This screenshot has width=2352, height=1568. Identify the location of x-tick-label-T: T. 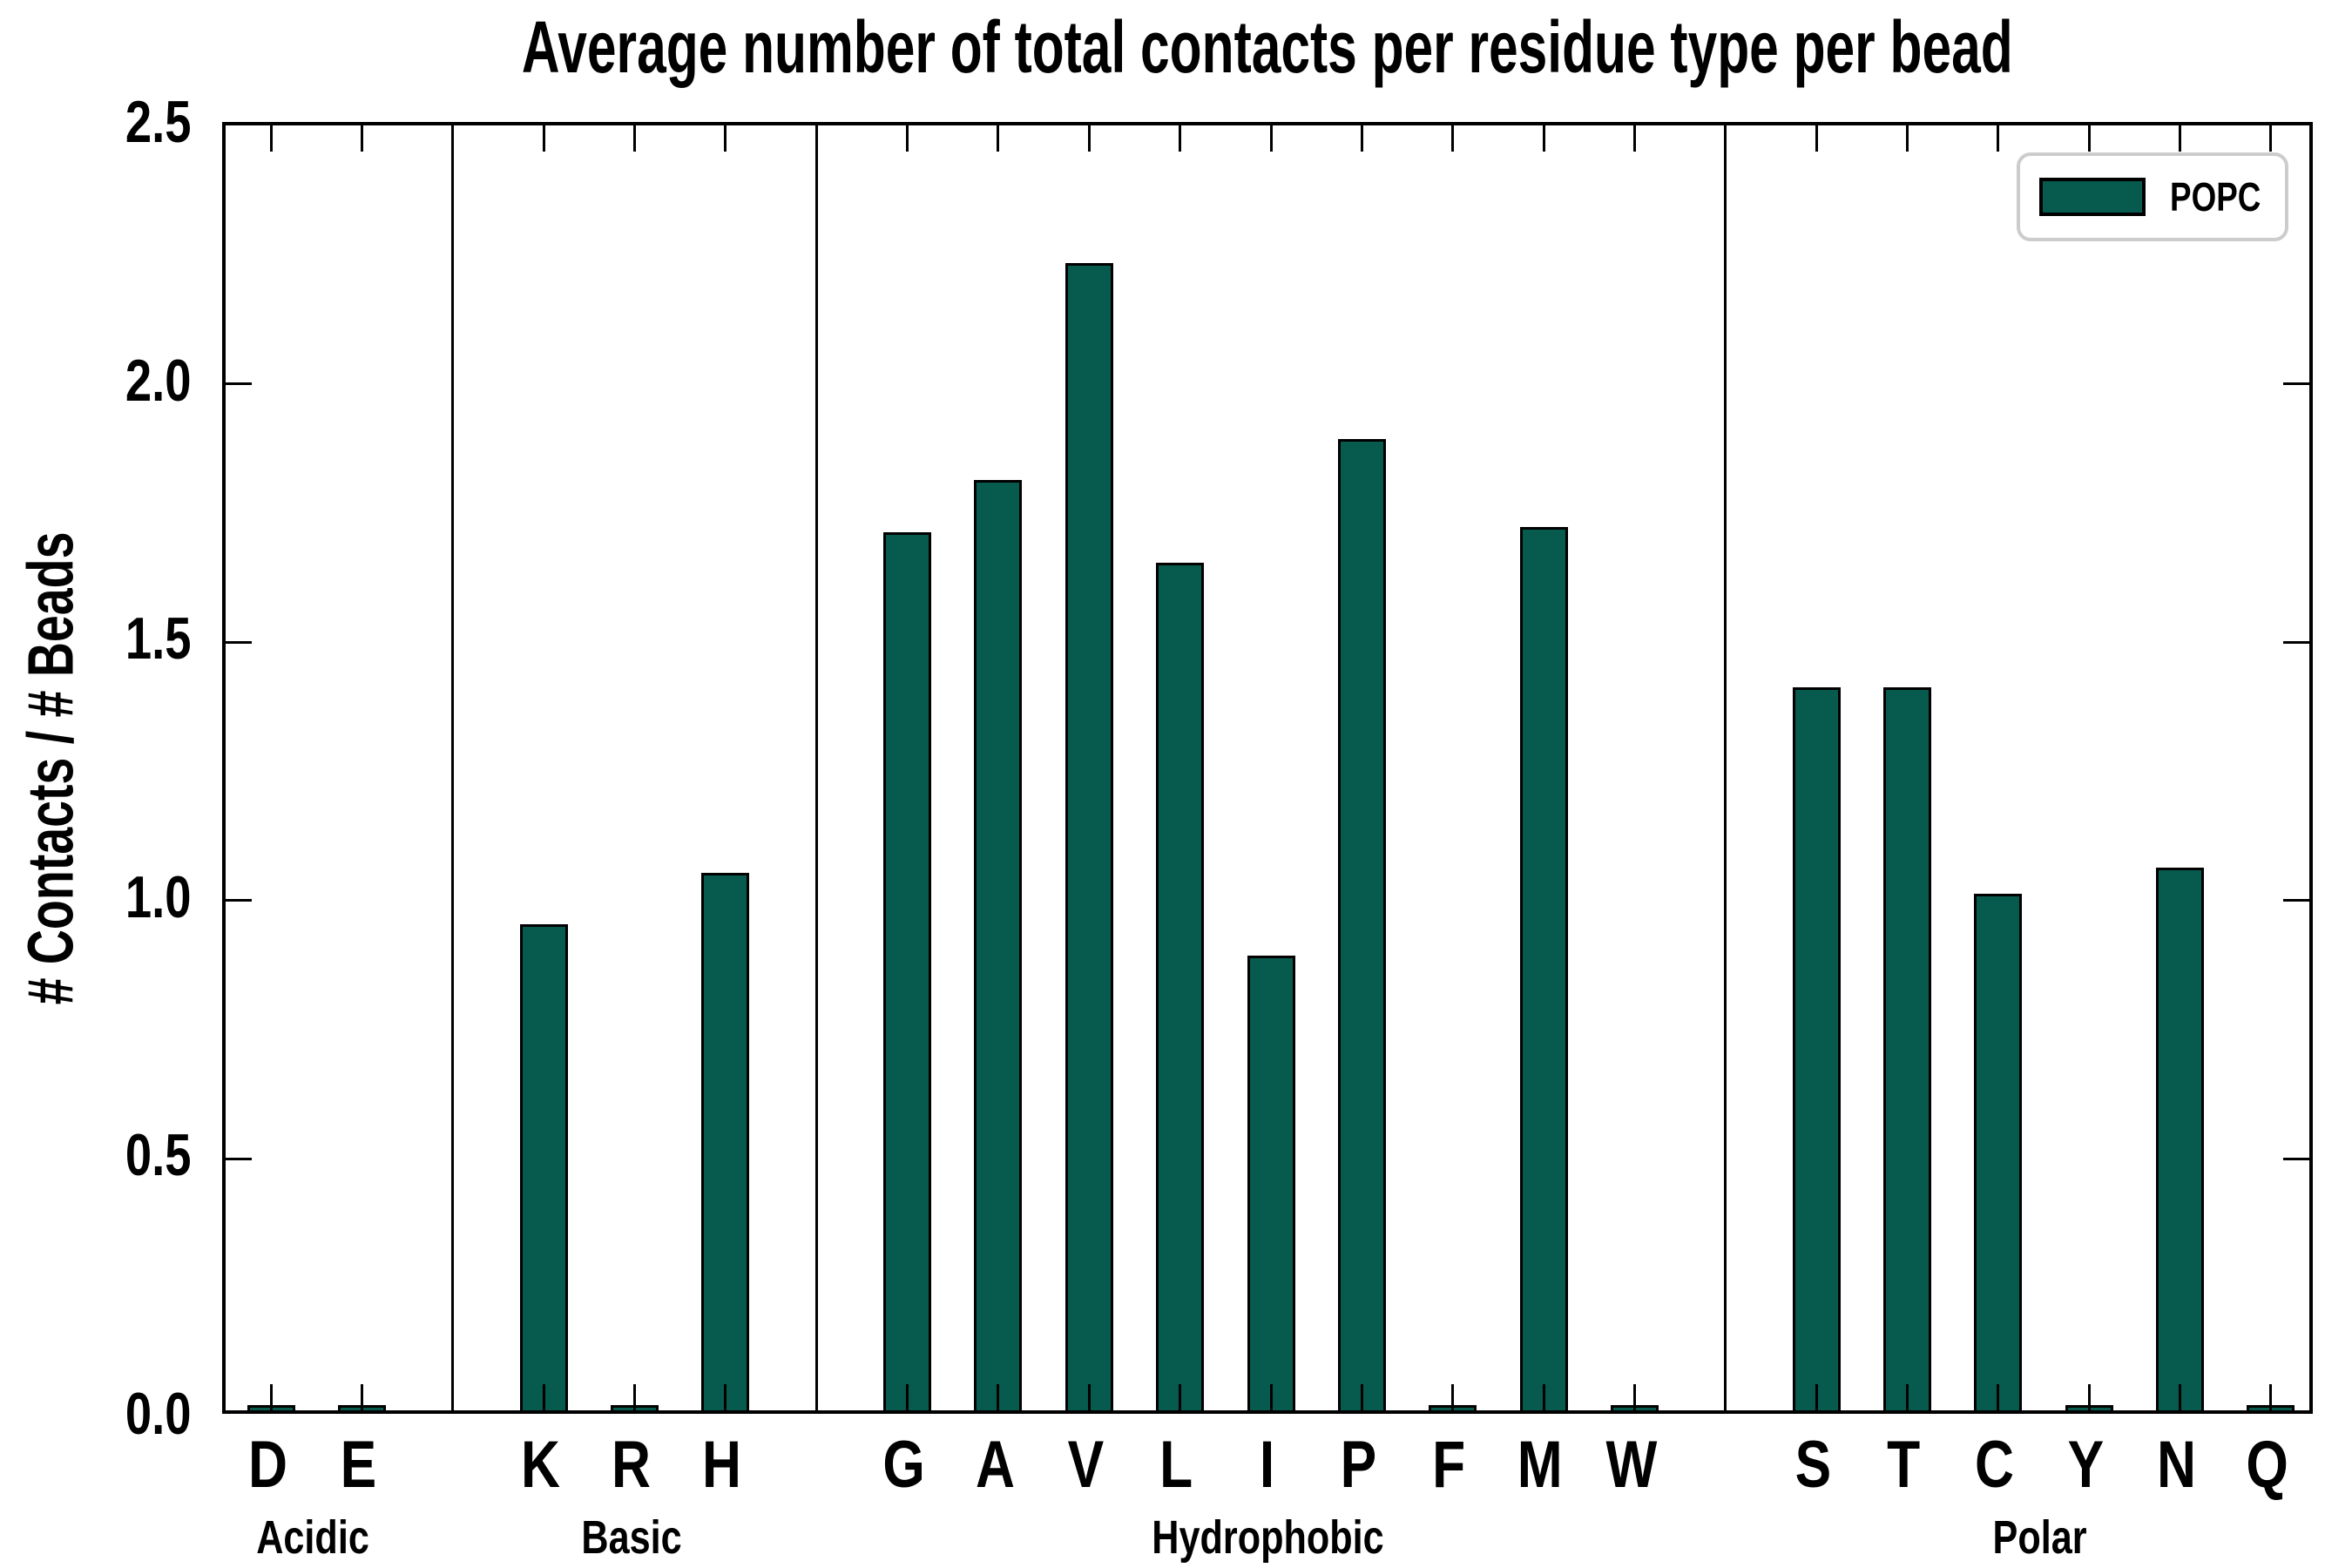
(1904, 1465).